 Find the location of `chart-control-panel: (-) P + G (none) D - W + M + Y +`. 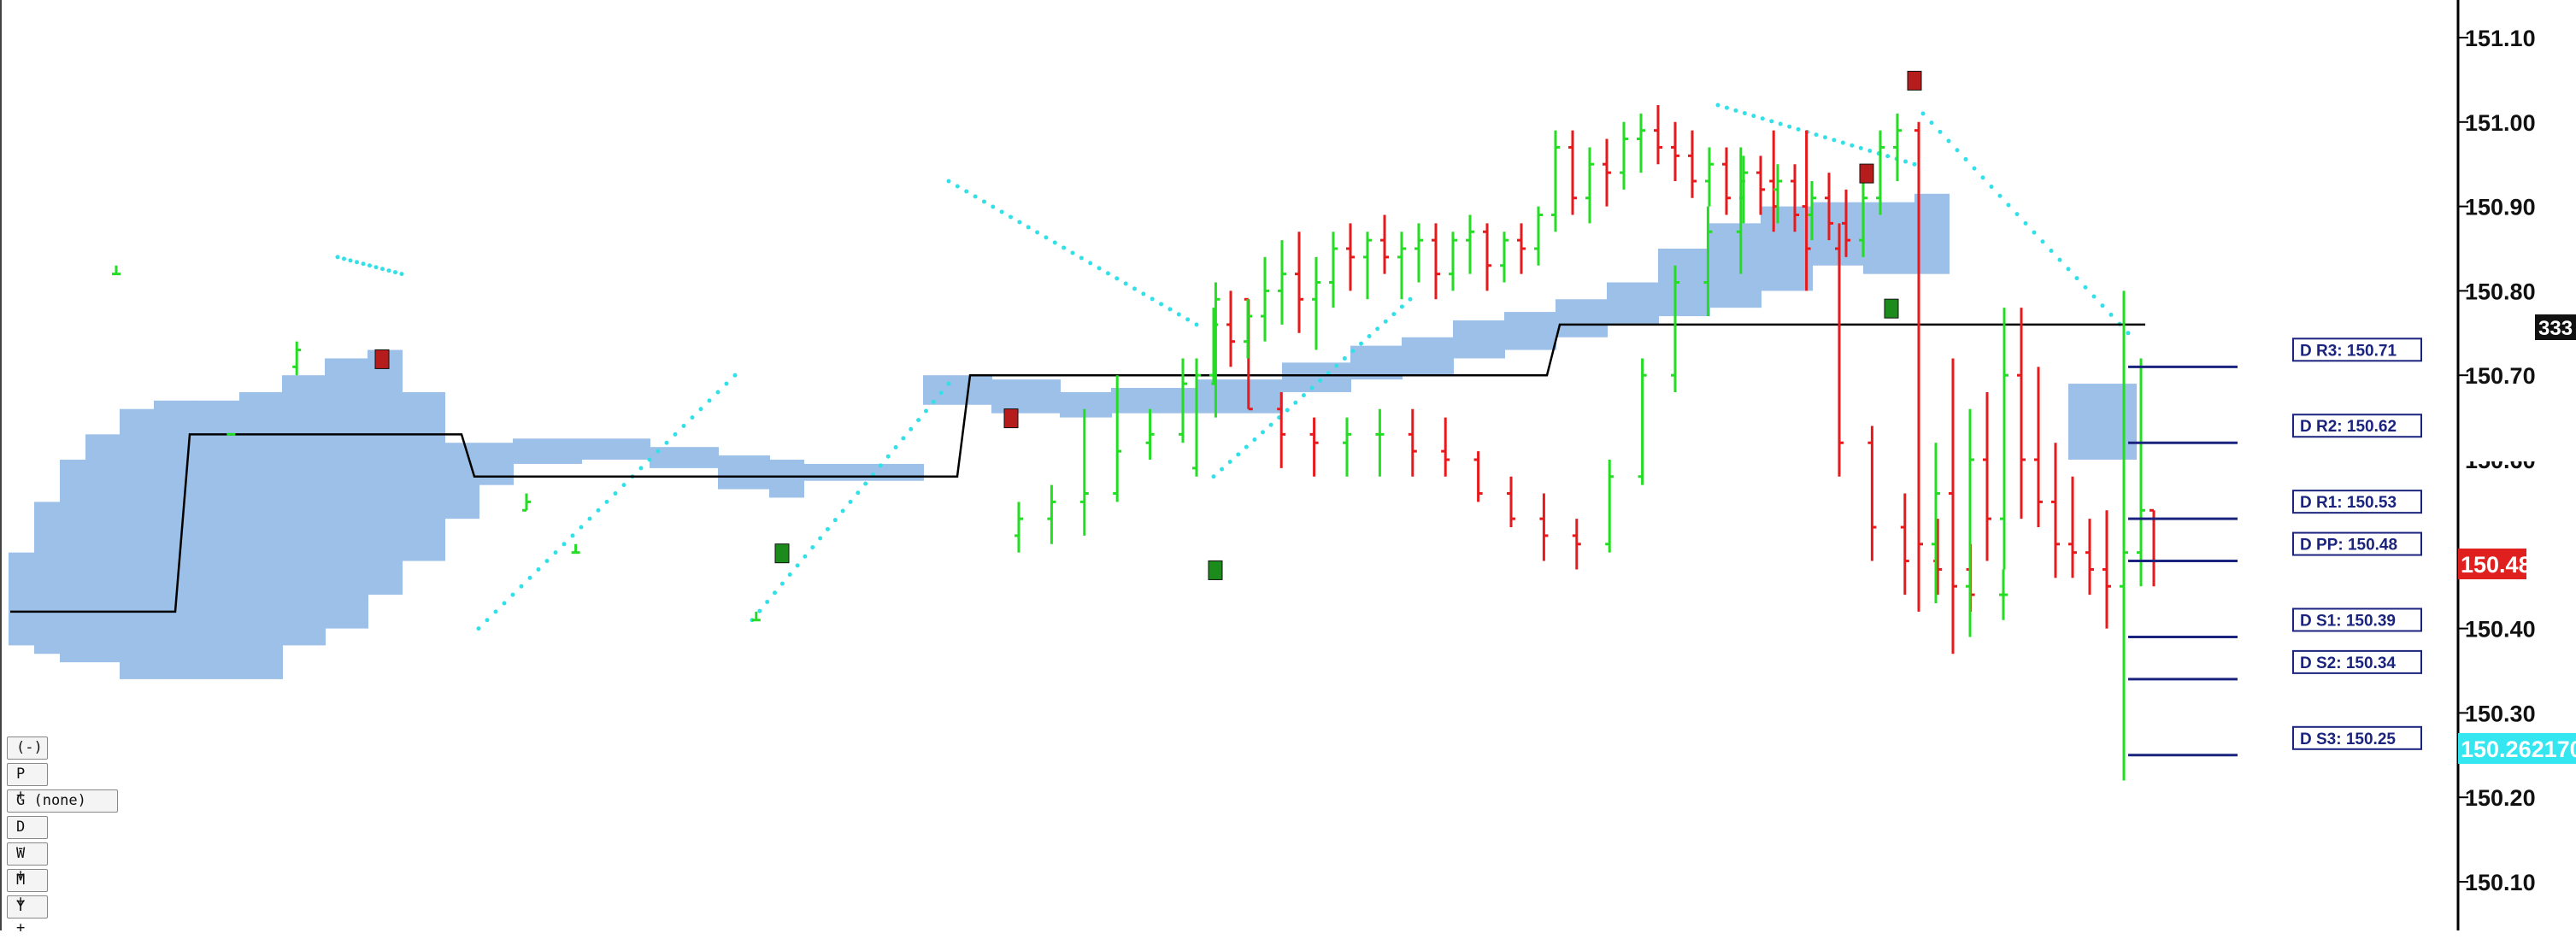

chart-control-panel: (-) P + G (none) D - W + M + Y + is located at coordinates (62, 836).